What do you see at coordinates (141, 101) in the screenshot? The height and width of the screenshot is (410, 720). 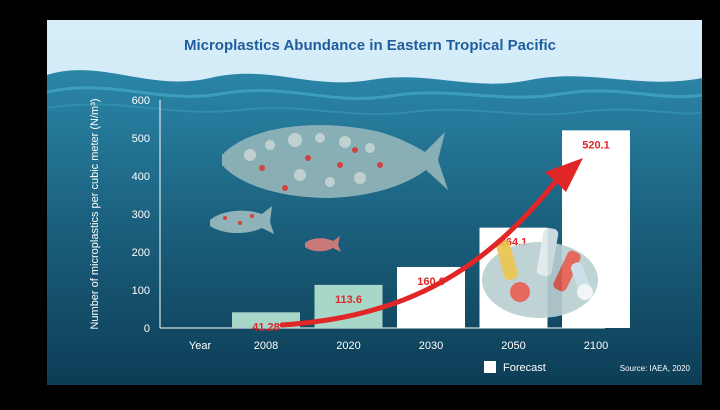 I see `y-tick-label: 600` at bounding box center [141, 101].